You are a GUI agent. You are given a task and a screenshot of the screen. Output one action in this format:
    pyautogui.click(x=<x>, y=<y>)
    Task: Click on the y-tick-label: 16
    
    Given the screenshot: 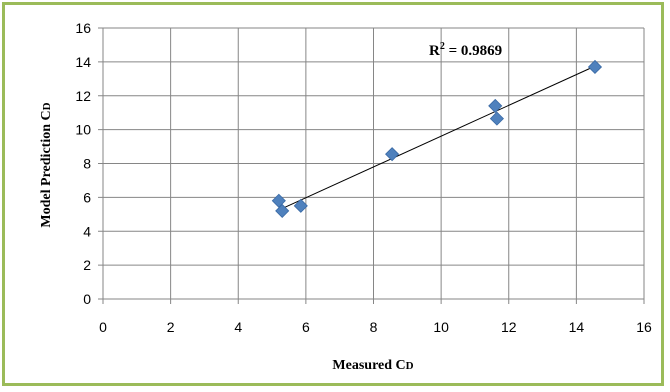 What is the action you would take?
    pyautogui.click(x=83, y=28)
    